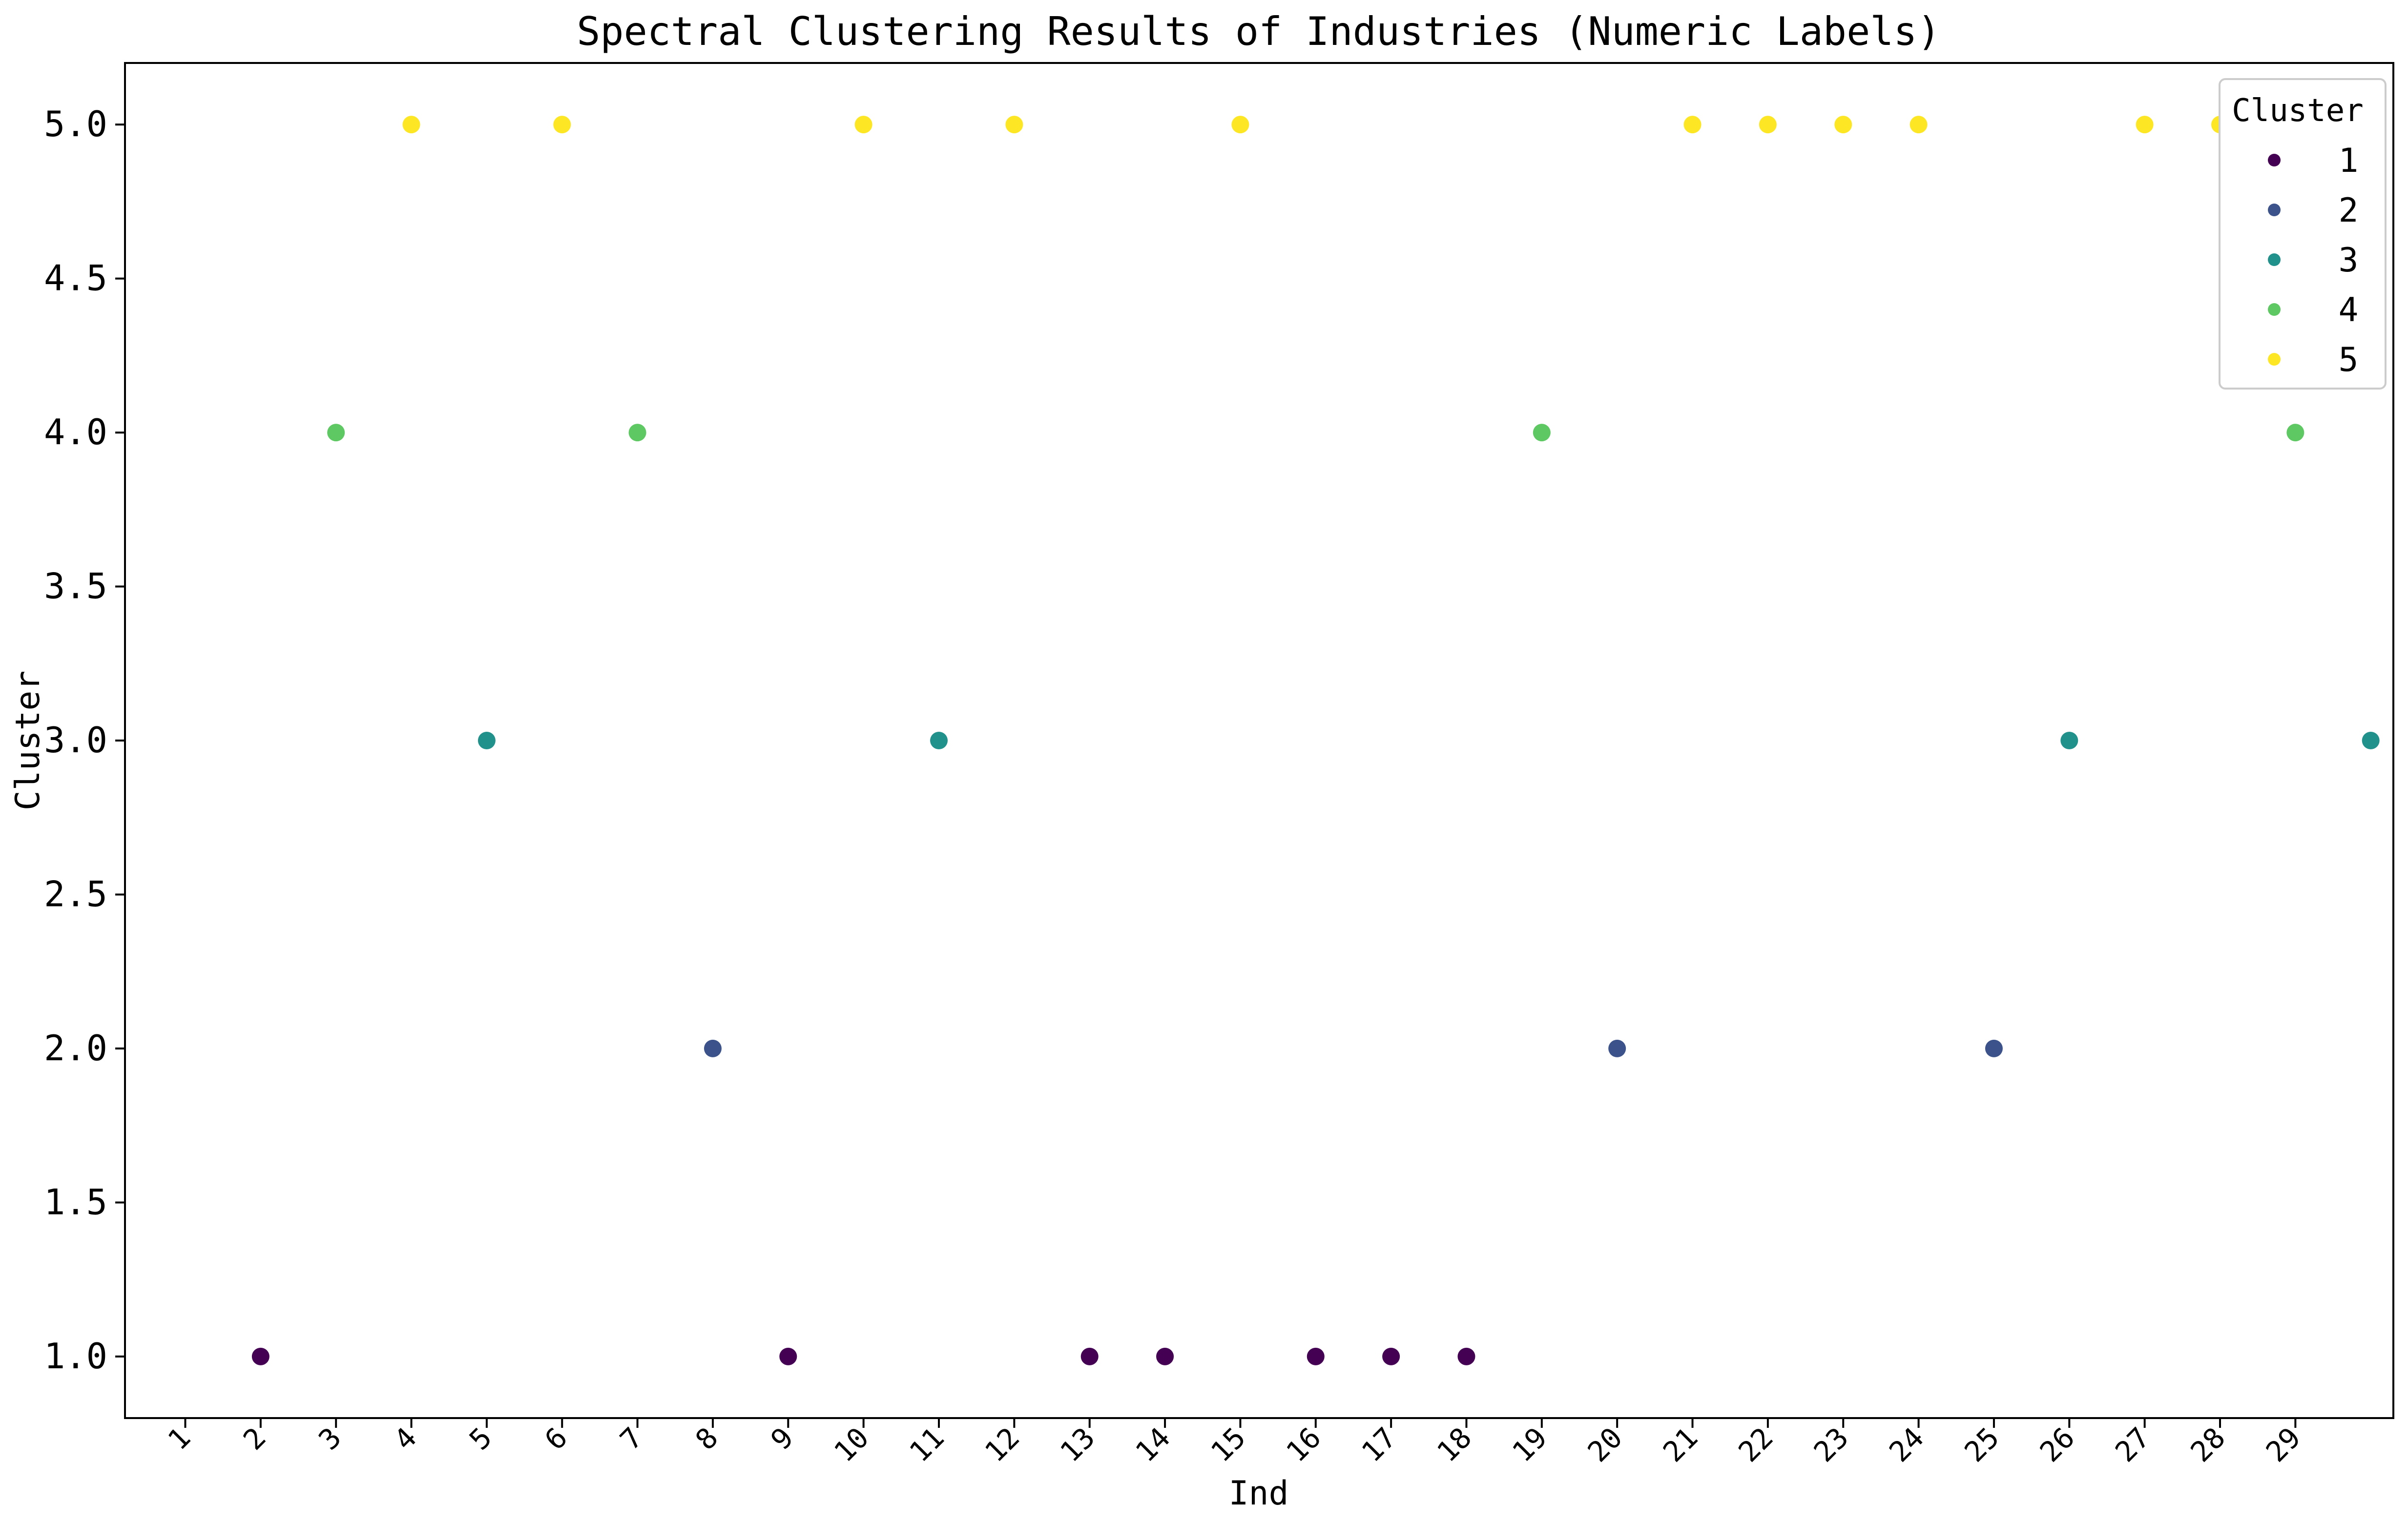  I want to click on x-tick-label: 25, so click(1981, 1444).